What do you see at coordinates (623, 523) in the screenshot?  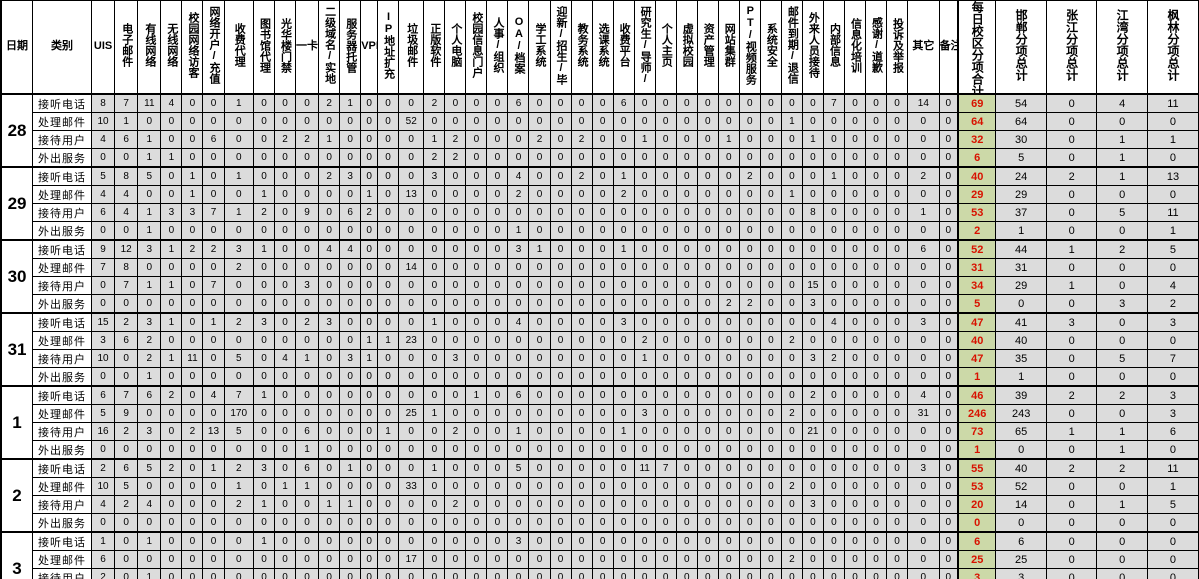 I see `data-cell-24: 0` at bounding box center [623, 523].